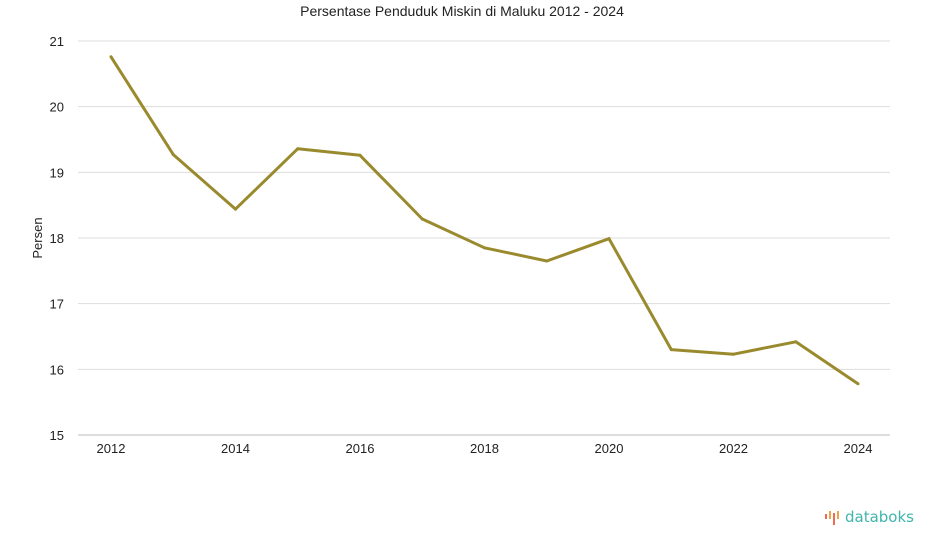 The image size is (925, 547). What do you see at coordinates (111, 448) in the screenshot?
I see `x-tick-label: 2012` at bounding box center [111, 448].